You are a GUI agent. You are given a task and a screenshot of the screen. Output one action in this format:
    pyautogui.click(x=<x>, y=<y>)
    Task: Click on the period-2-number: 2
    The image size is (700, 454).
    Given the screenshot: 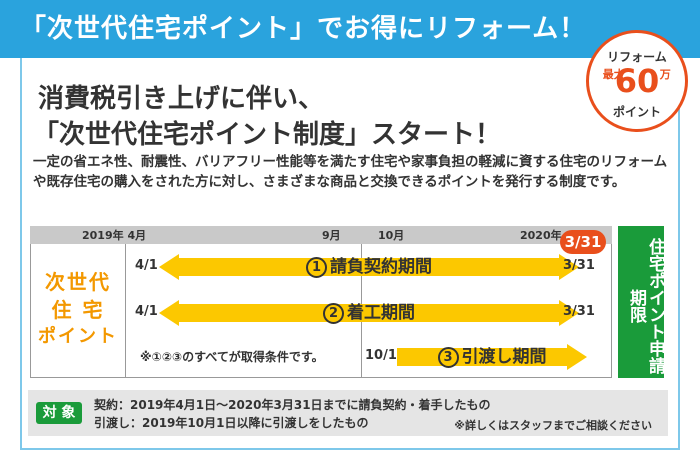 What is the action you would take?
    pyautogui.click(x=333, y=313)
    